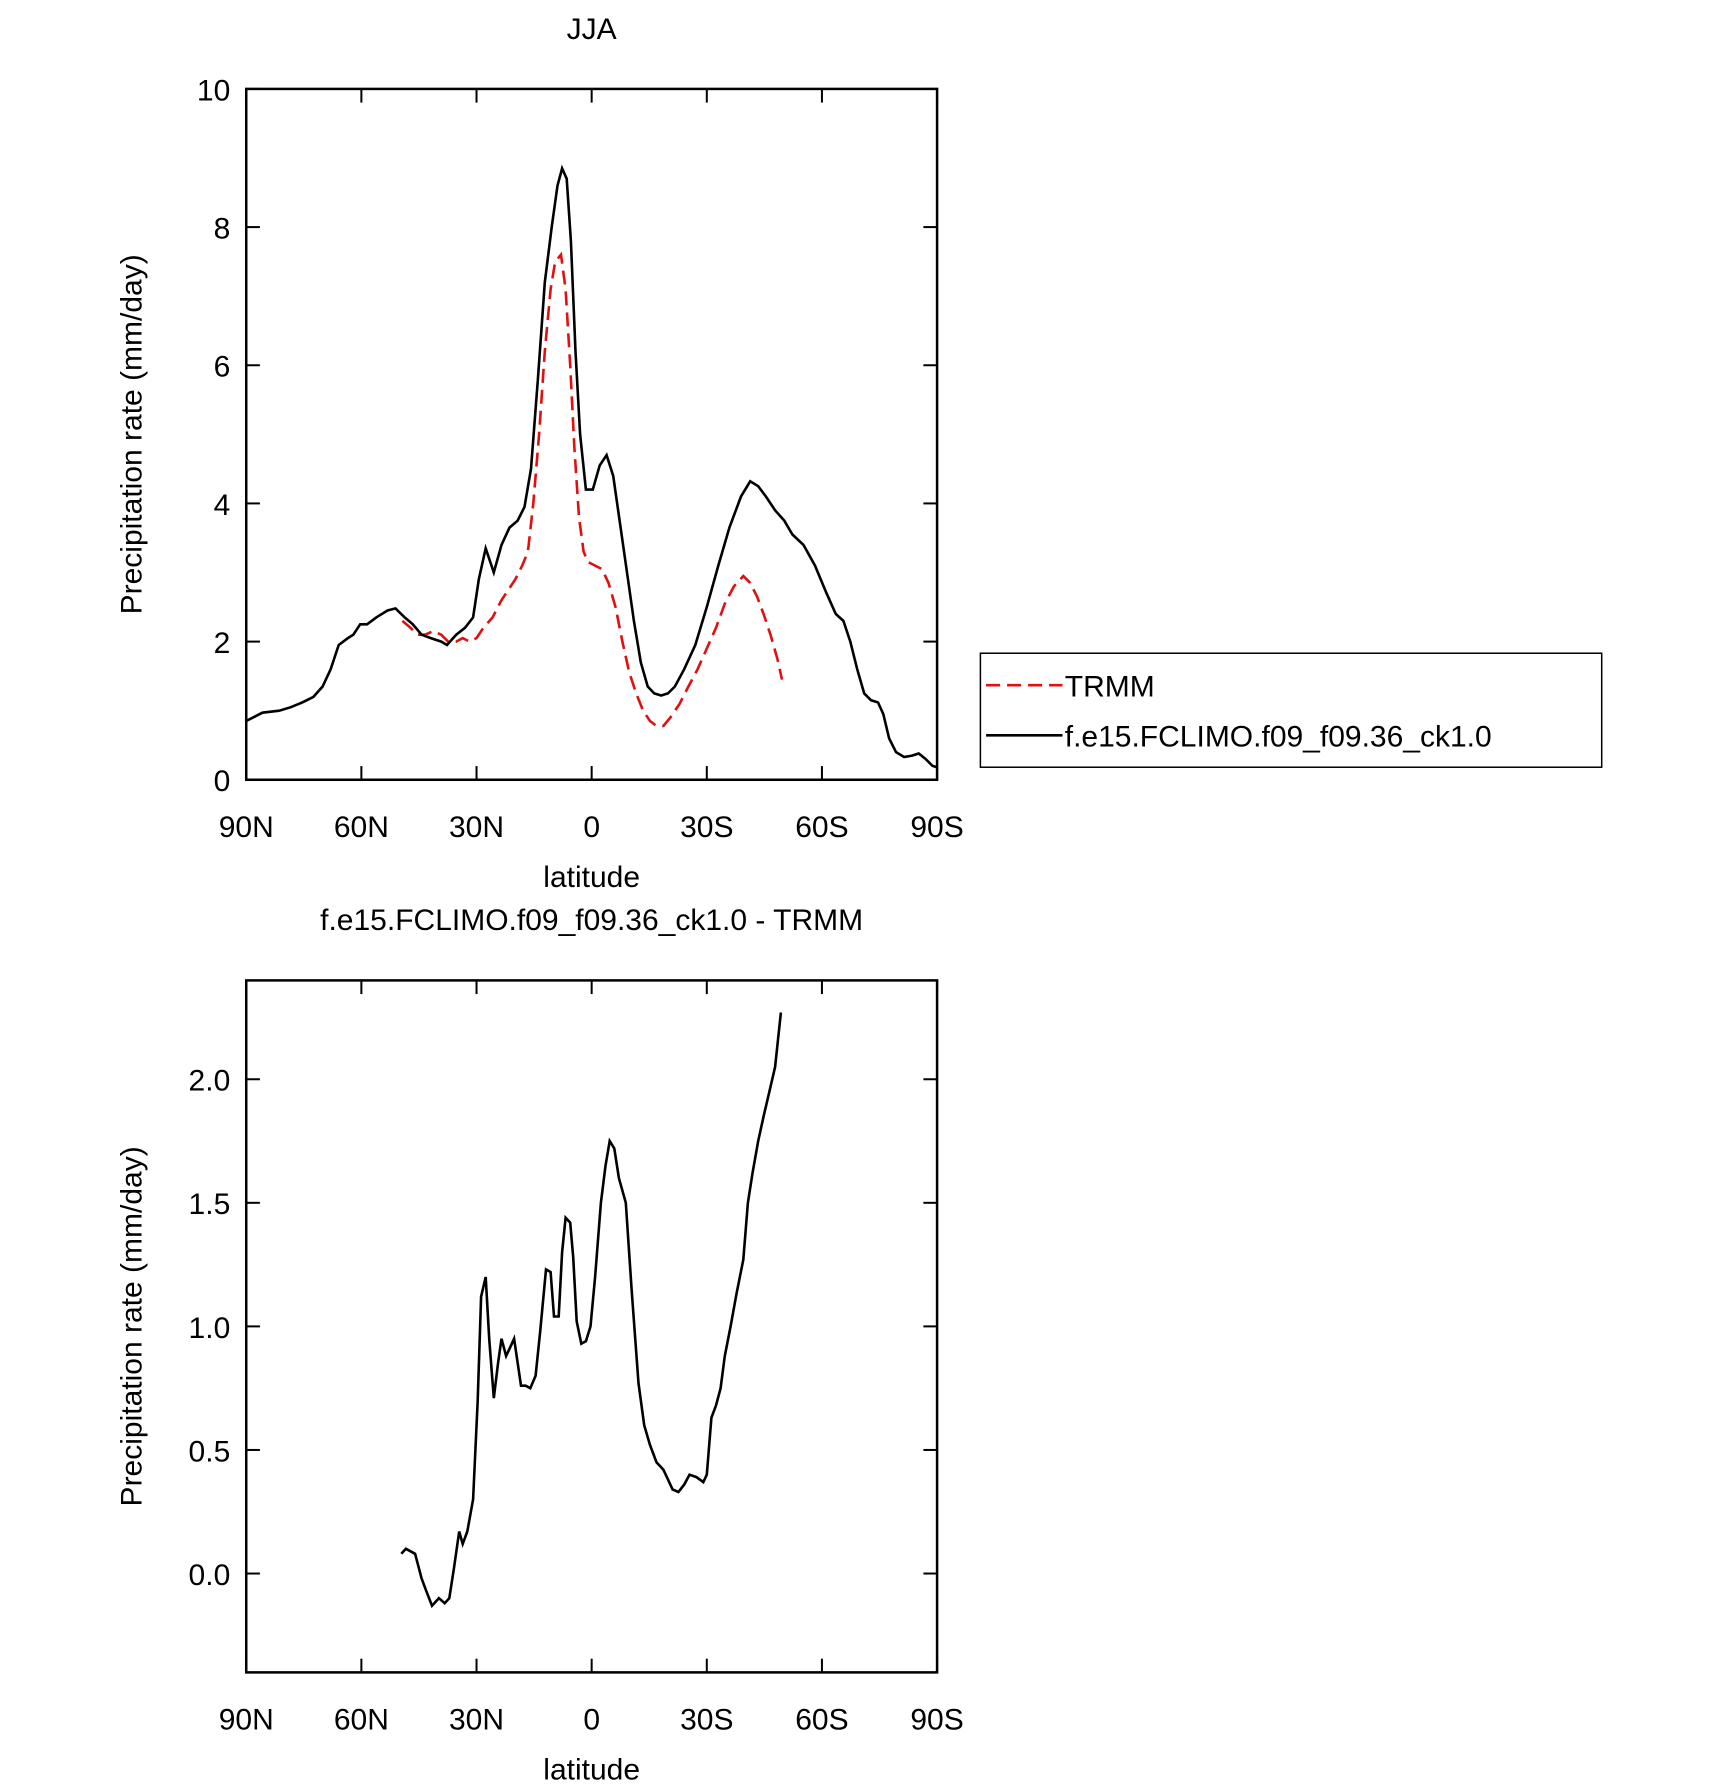 The width and height of the screenshot is (1710, 1789). What do you see at coordinates (210, 1328) in the screenshot?
I see `y-tick-label: 1.0` at bounding box center [210, 1328].